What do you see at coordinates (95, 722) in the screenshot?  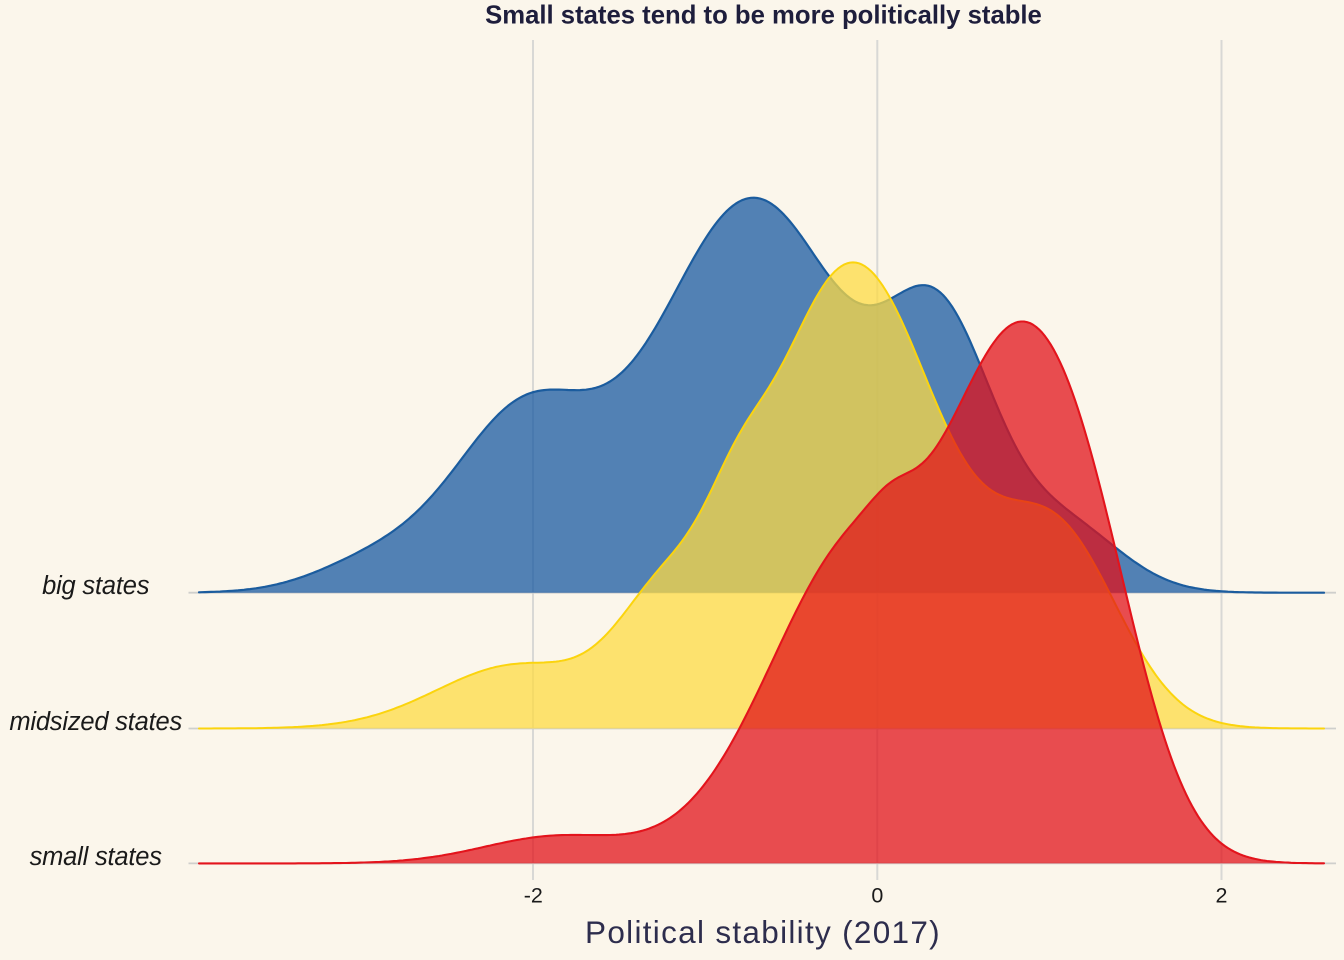 I see `svg-text: midsized states` at bounding box center [95, 722].